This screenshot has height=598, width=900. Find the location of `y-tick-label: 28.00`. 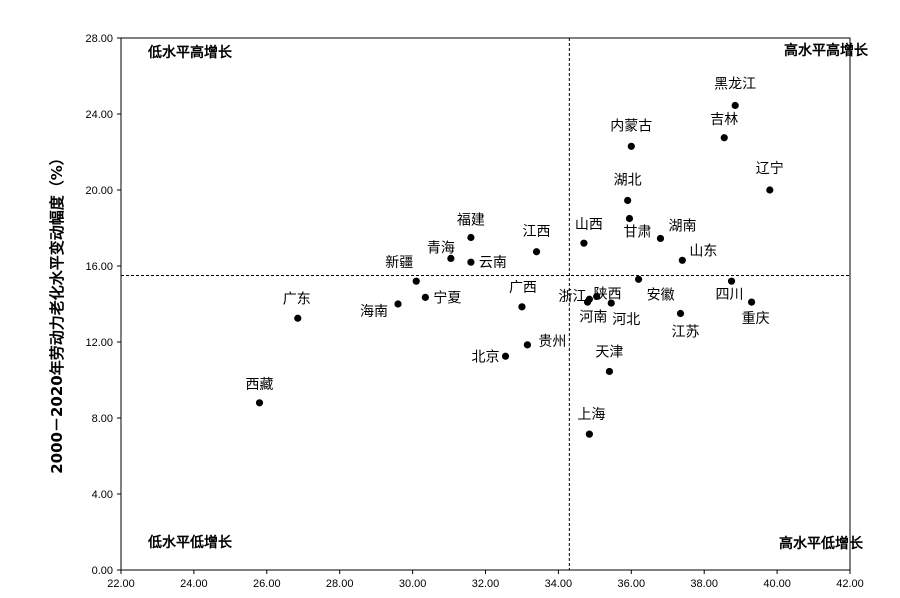

y-tick-label: 28.00 is located at coordinates (99, 39).